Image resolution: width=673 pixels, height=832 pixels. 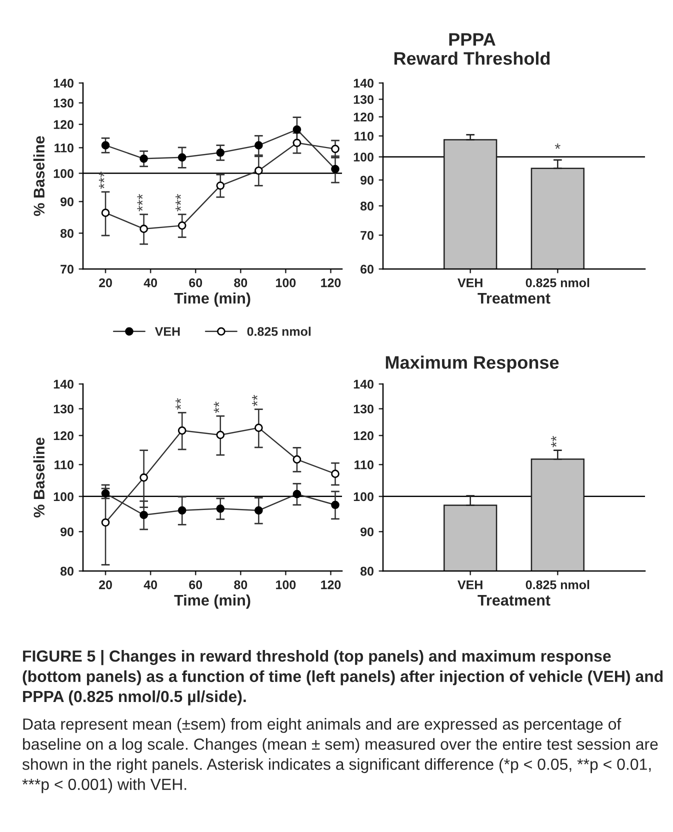 What do you see at coordinates (472, 58) in the screenshot?
I see `chart-subtitle: Reward Threshold` at bounding box center [472, 58].